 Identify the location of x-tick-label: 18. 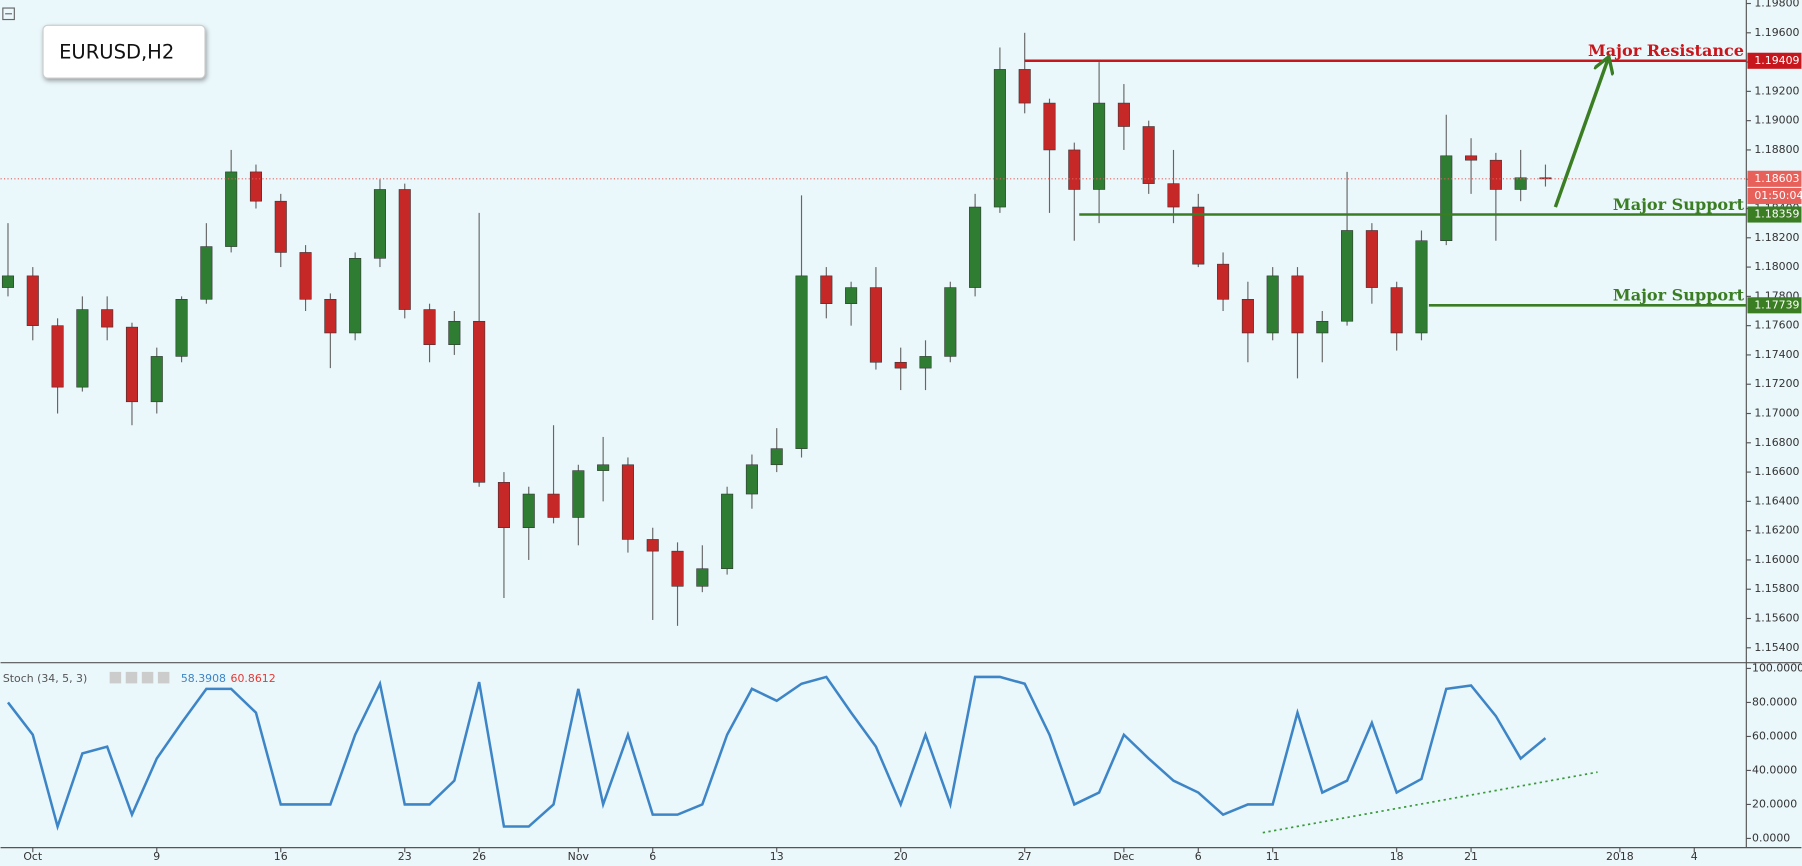
(1397, 856).